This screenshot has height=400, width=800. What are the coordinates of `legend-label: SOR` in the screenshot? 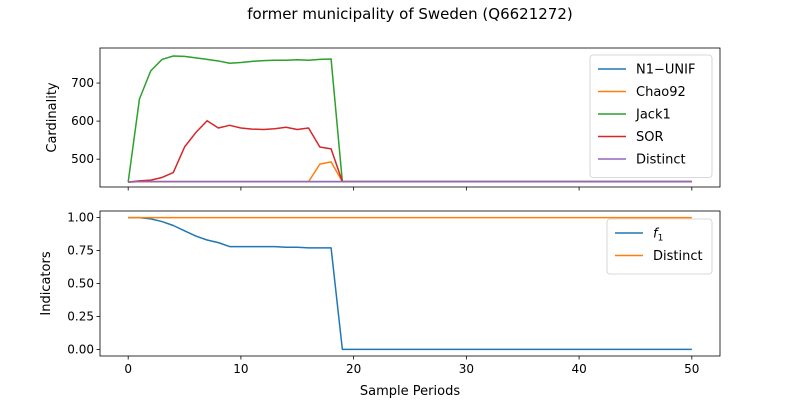 It's located at (650, 137).